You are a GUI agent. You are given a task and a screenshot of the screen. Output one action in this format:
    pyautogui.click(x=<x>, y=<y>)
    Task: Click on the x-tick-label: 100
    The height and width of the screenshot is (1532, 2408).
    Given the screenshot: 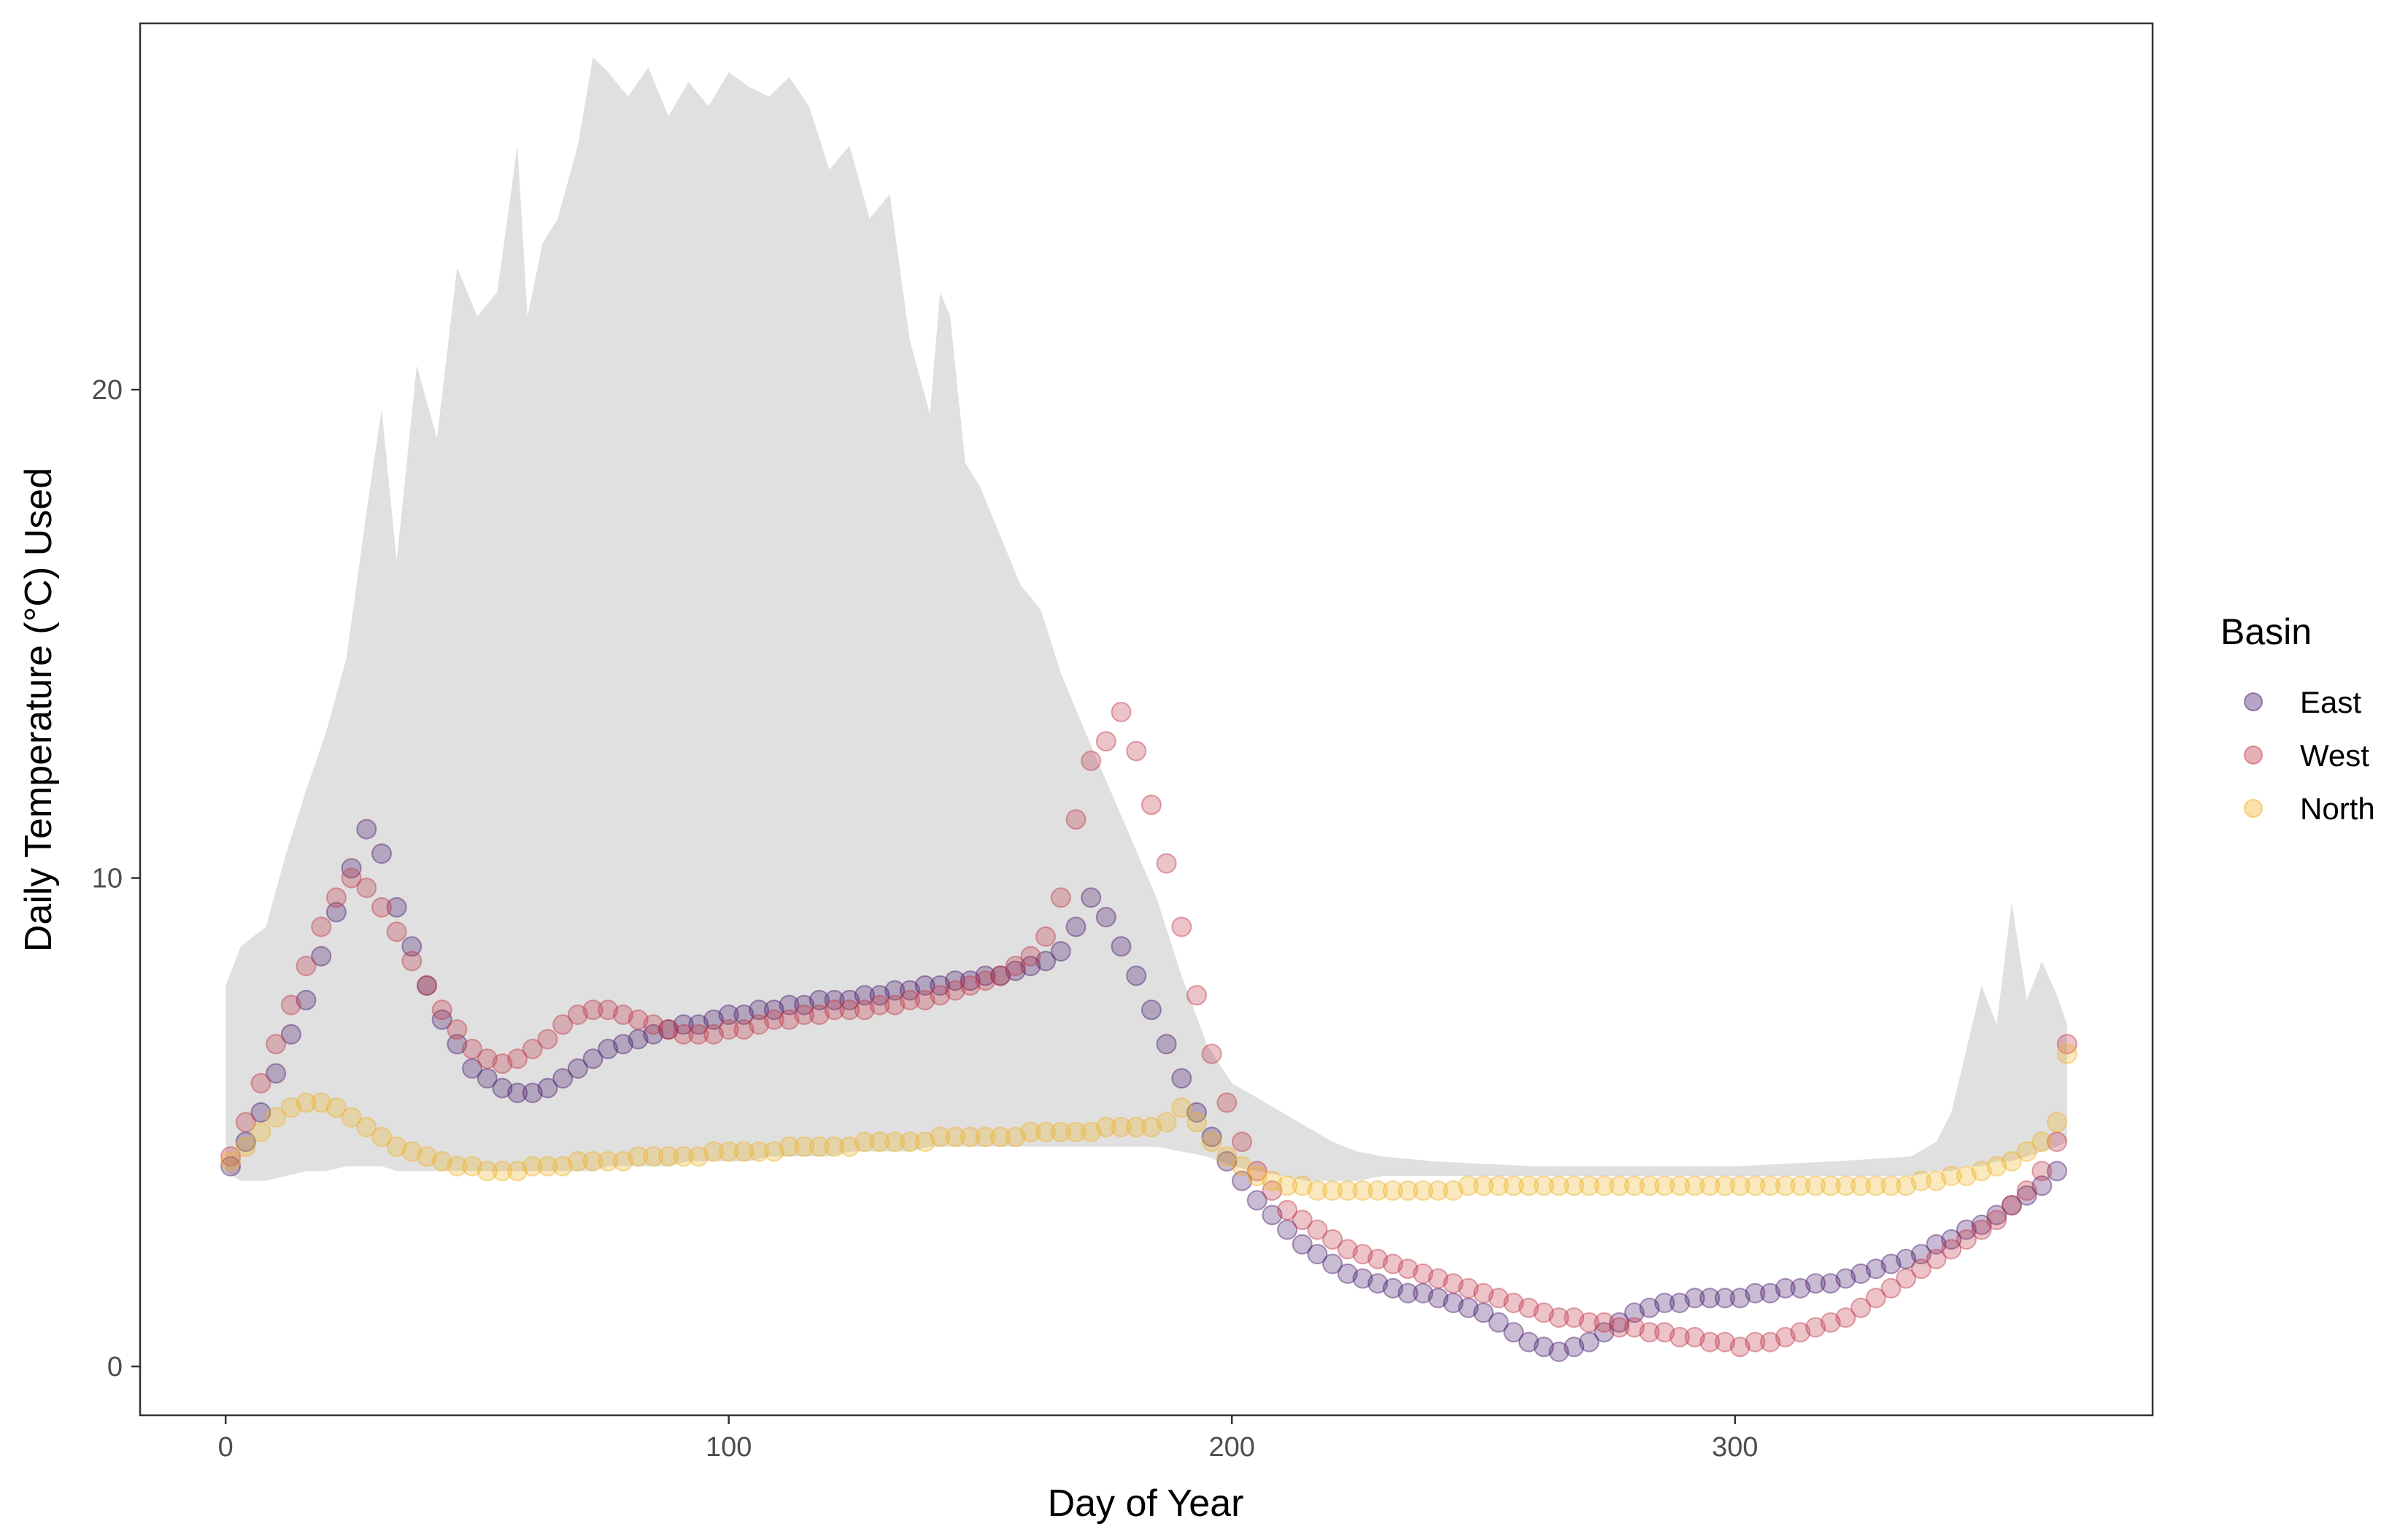 What is the action you would take?
    pyautogui.click(x=729, y=1448)
    